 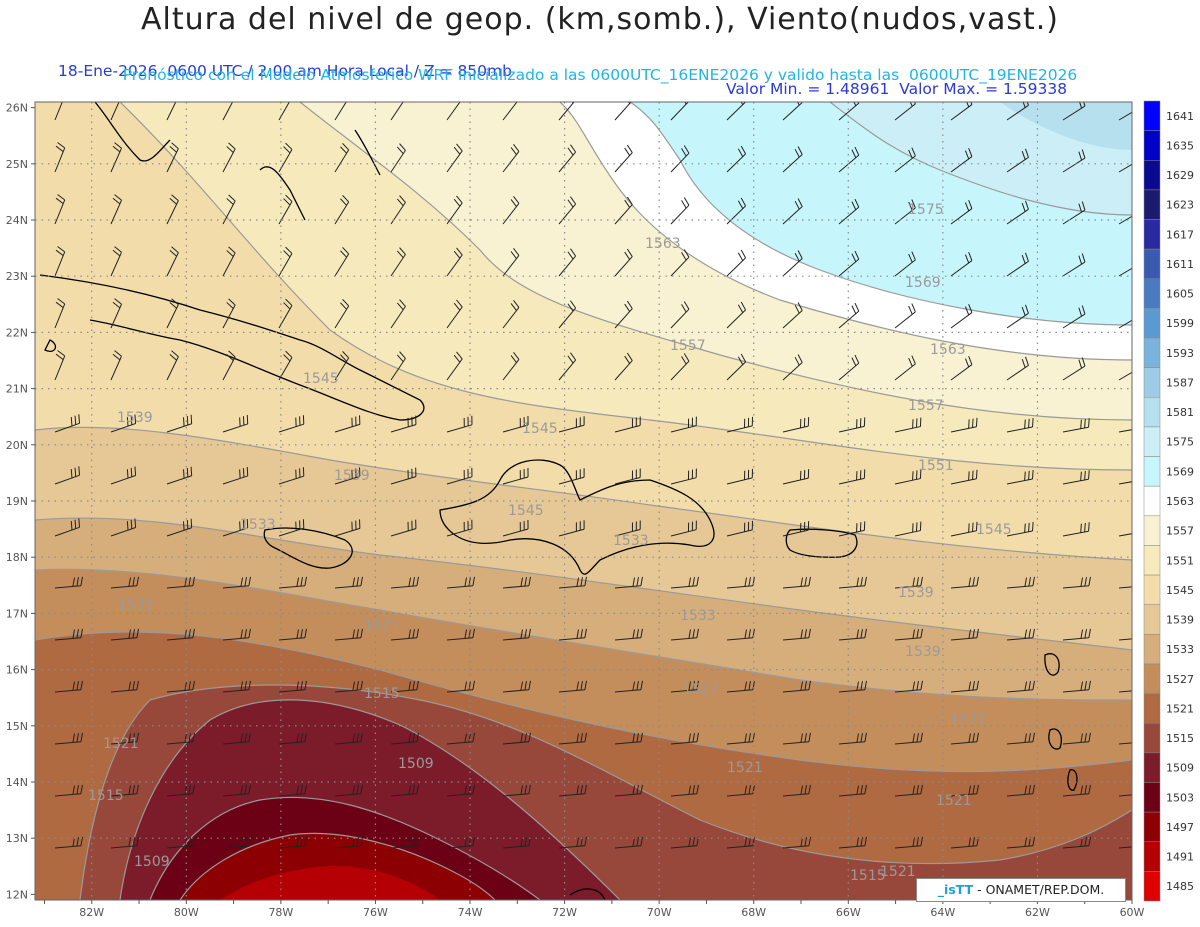 What do you see at coordinates (926, 406) in the screenshot?
I see `contour-value-label: 1557` at bounding box center [926, 406].